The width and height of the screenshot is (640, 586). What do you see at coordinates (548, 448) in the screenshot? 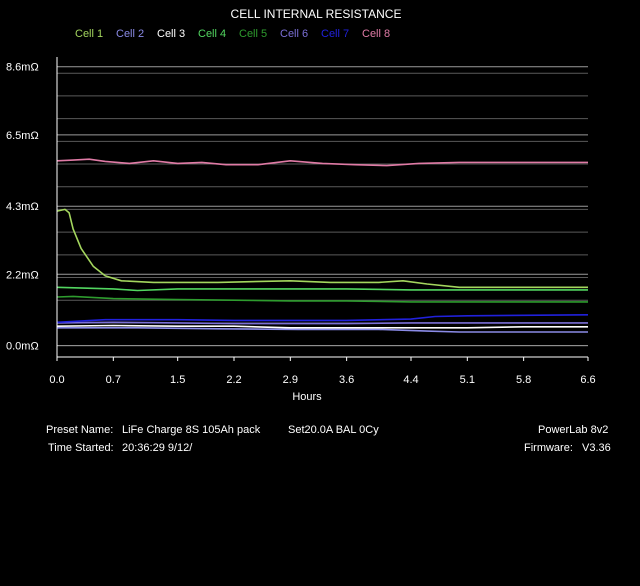
I see `firmware-label: Firmware:` at bounding box center [548, 448].